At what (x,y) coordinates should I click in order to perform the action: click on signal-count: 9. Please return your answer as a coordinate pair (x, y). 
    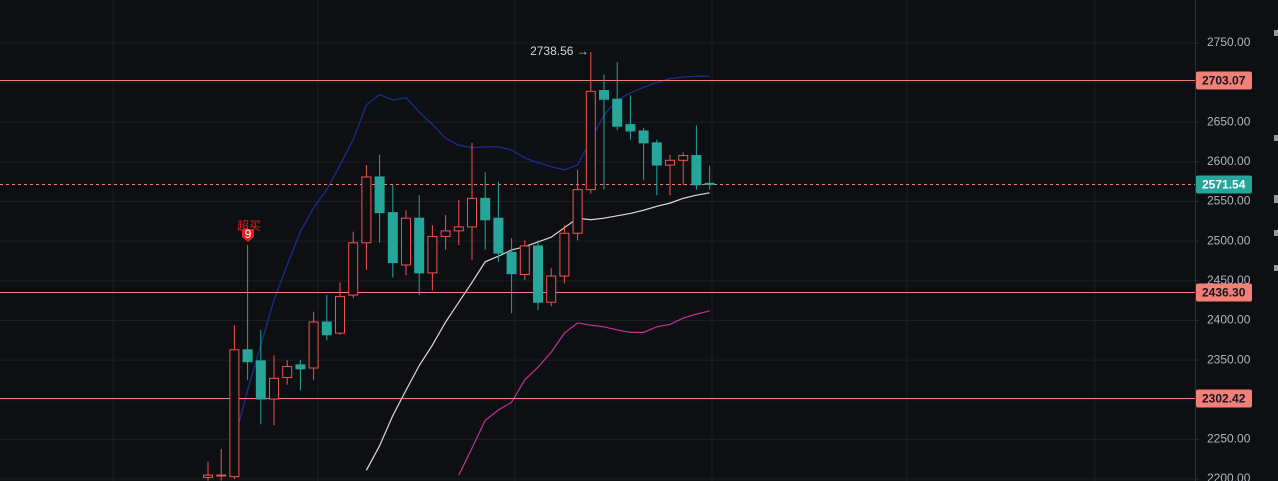
    Looking at the image, I should click on (248, 234).